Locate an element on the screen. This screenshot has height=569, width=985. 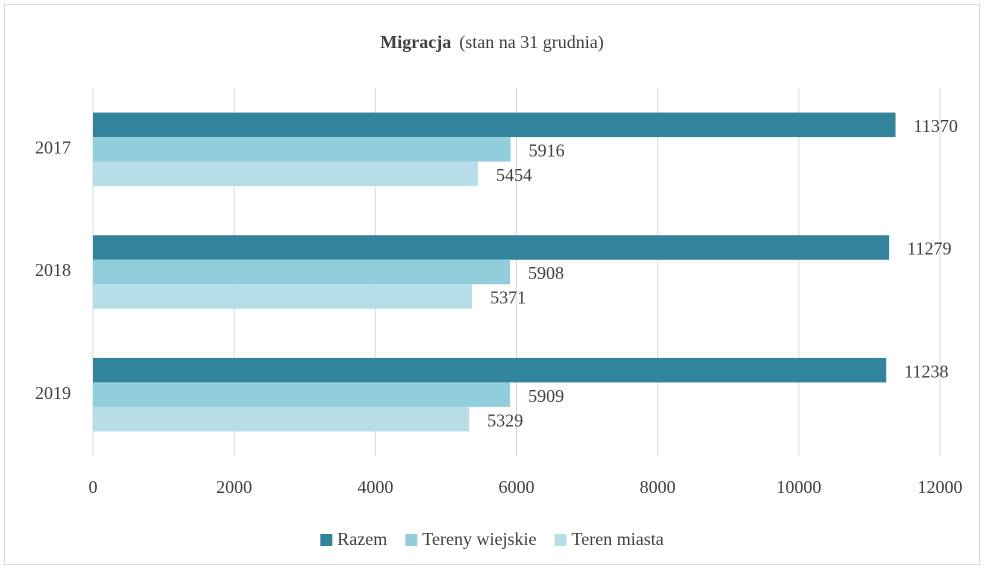
x-tick-label: 0 is located at coordinates (93, 487).